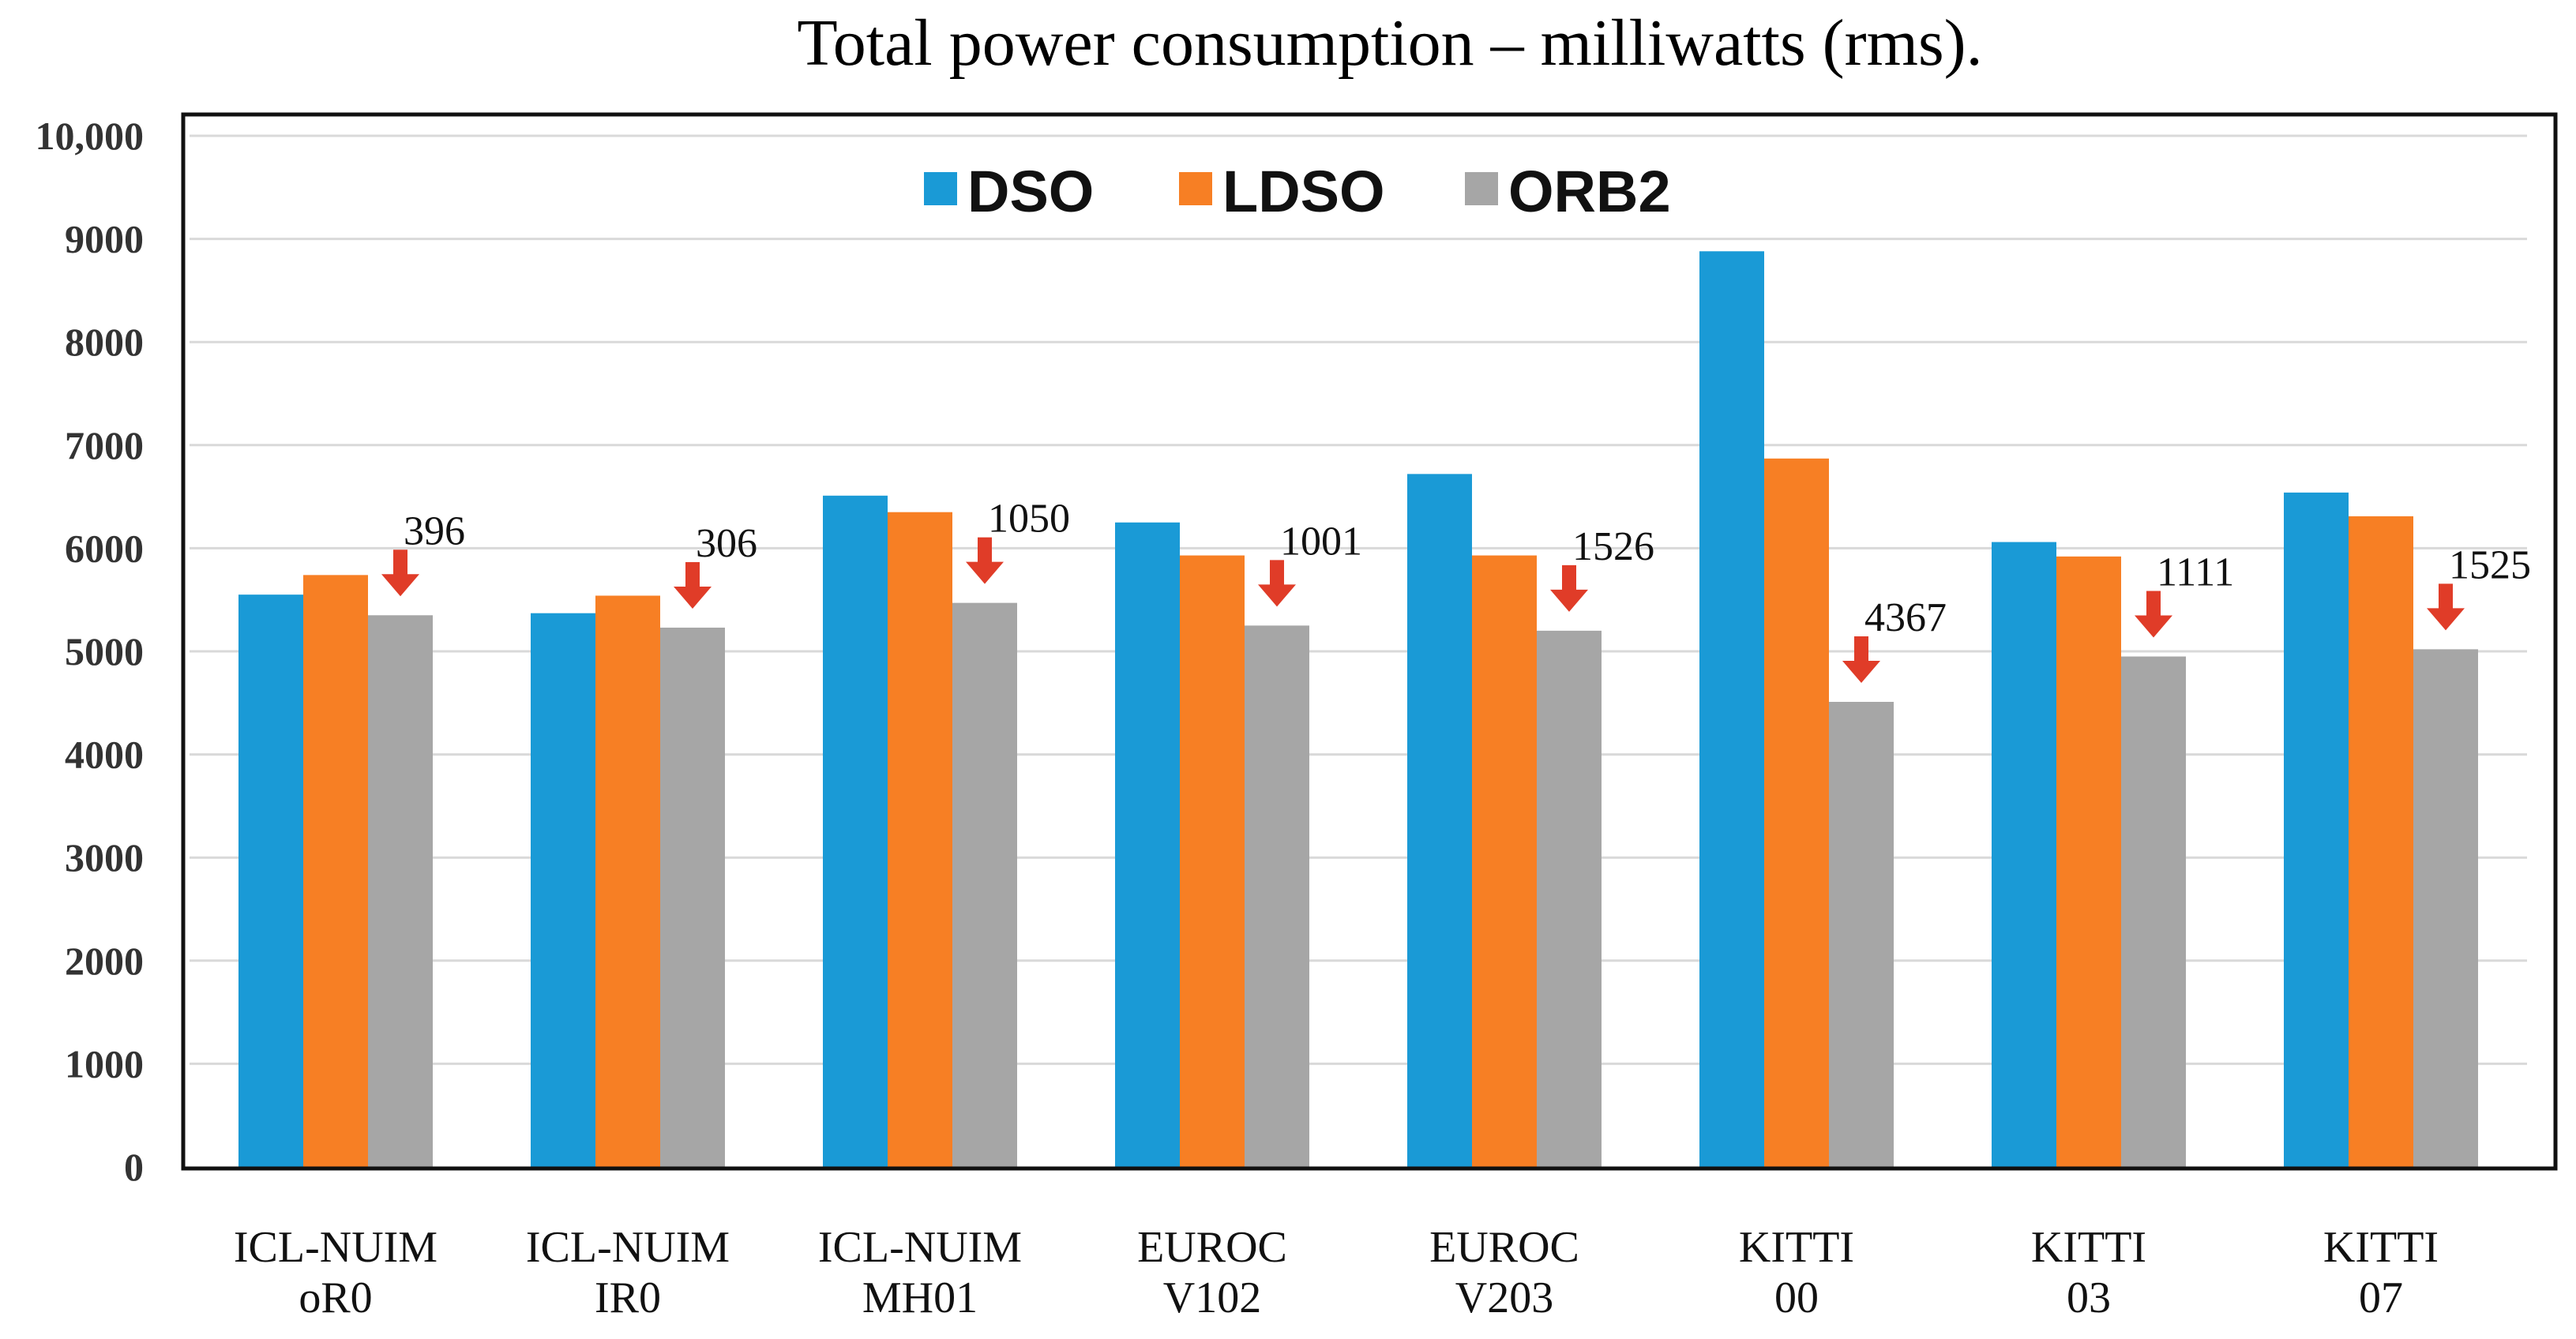  Describe the element at coordinates (104, 755) in the screenshot. I see `y-tick-label: 4000` at that location.